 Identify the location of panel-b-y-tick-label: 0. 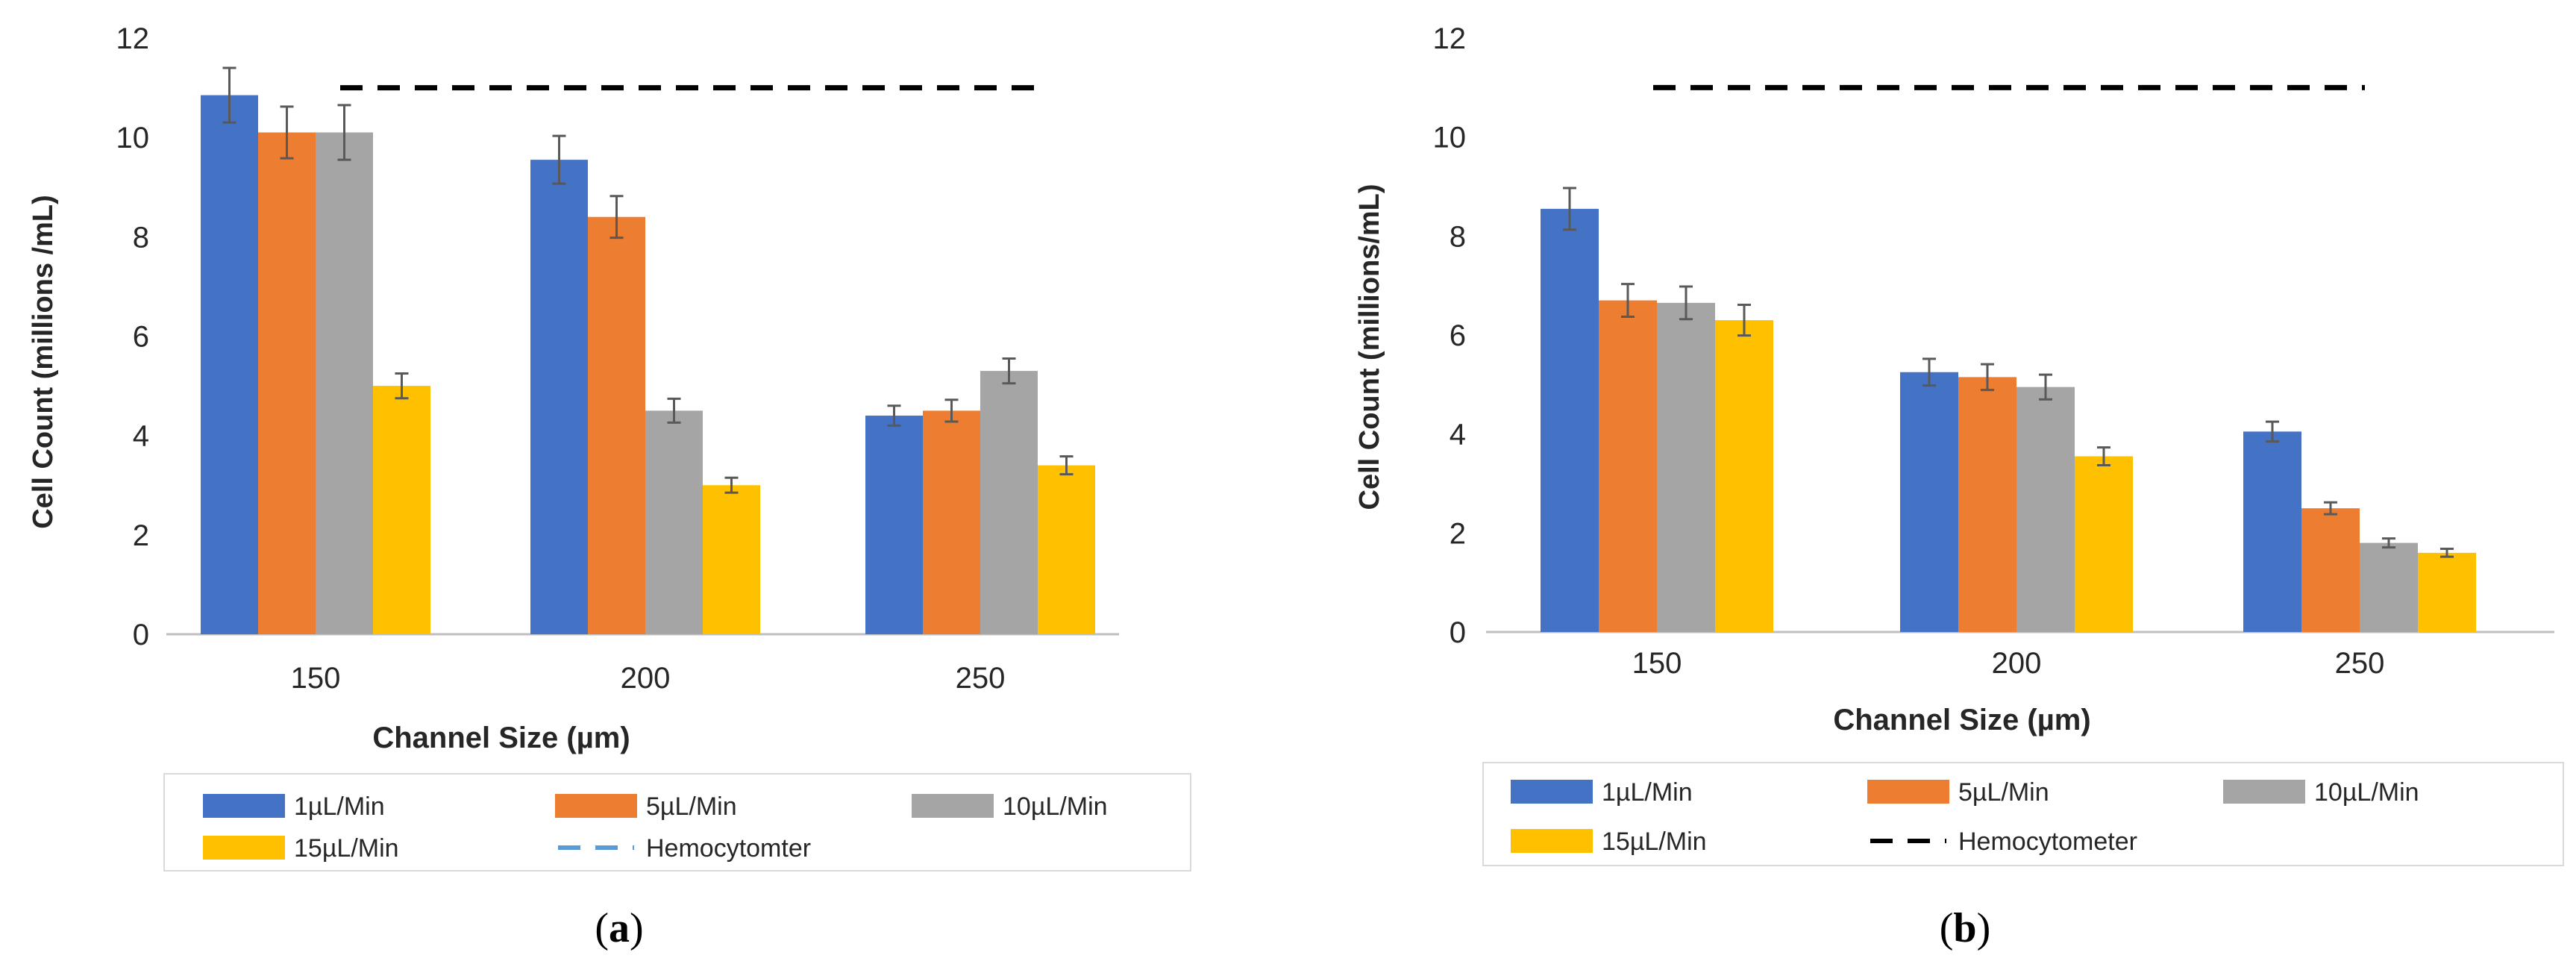
(1458, 632).